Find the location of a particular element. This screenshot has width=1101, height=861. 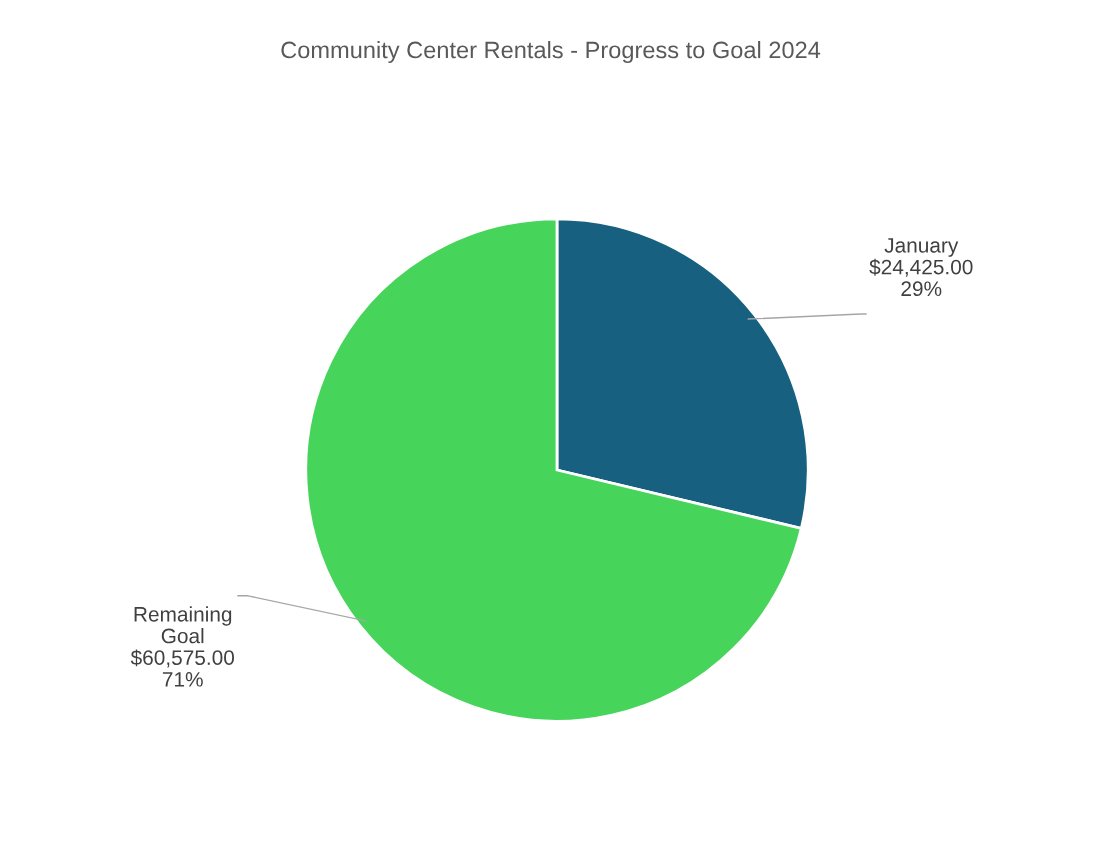

data-label: $60,575.00 71% is located at coordinates (182, 668).